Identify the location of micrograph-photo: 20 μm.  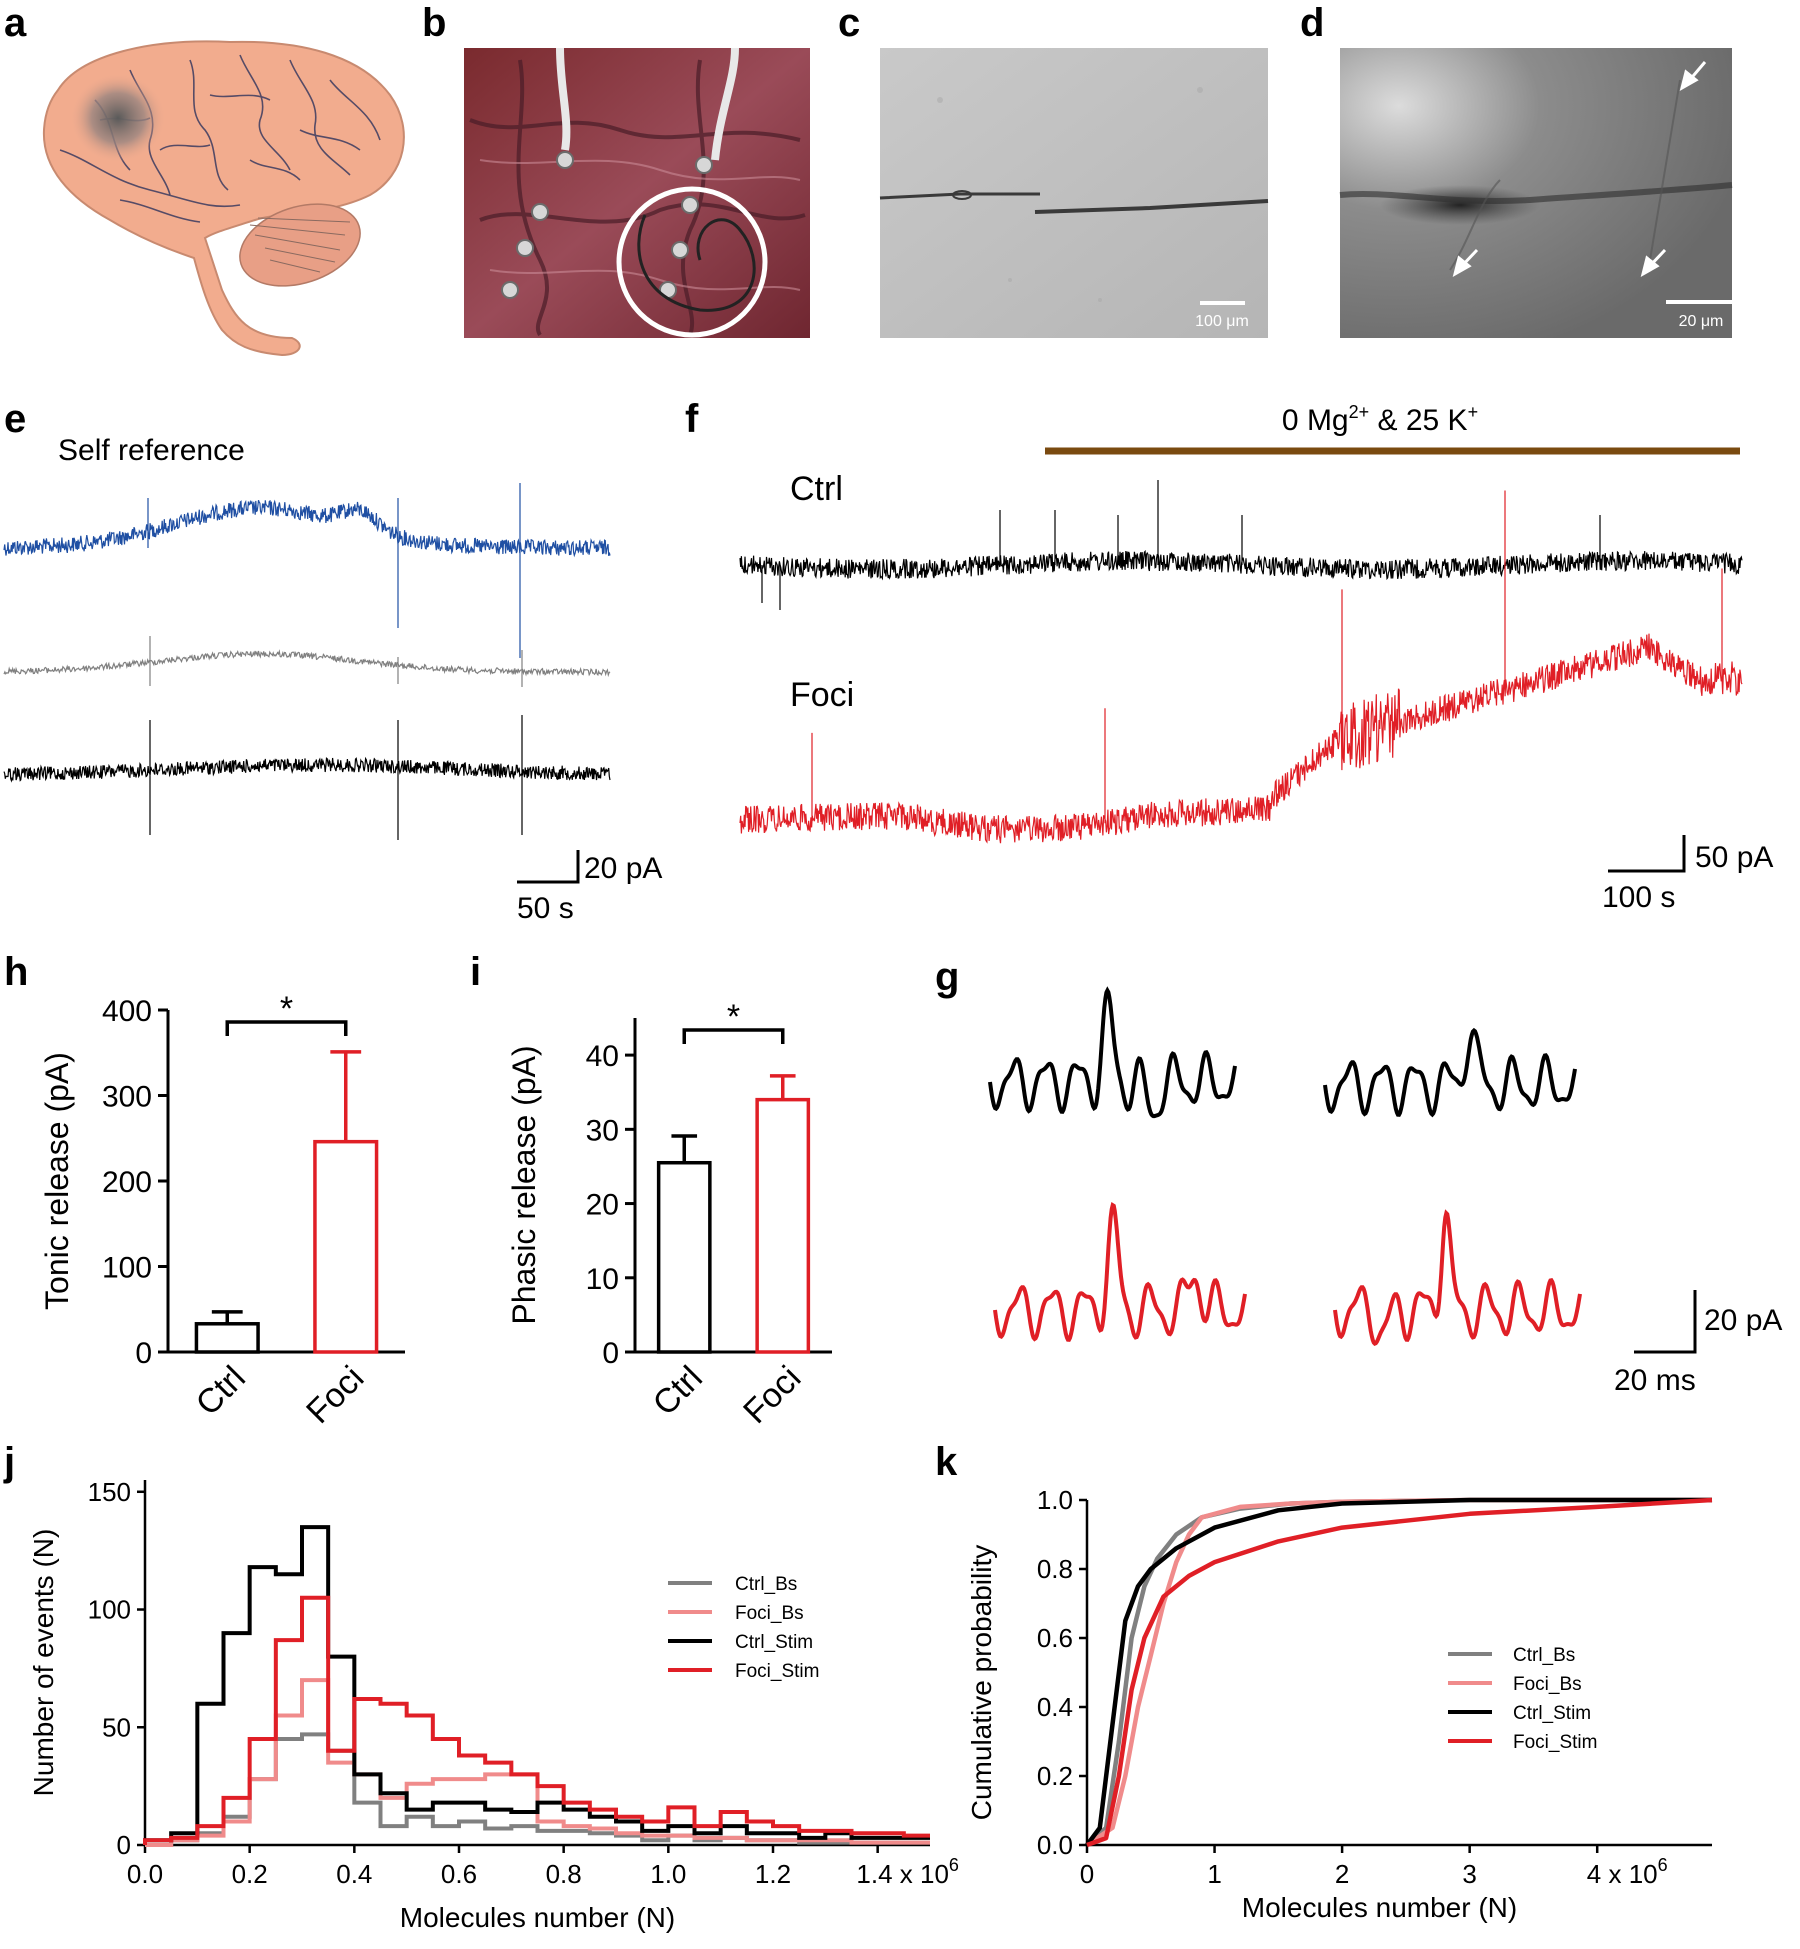
(1537, 193).